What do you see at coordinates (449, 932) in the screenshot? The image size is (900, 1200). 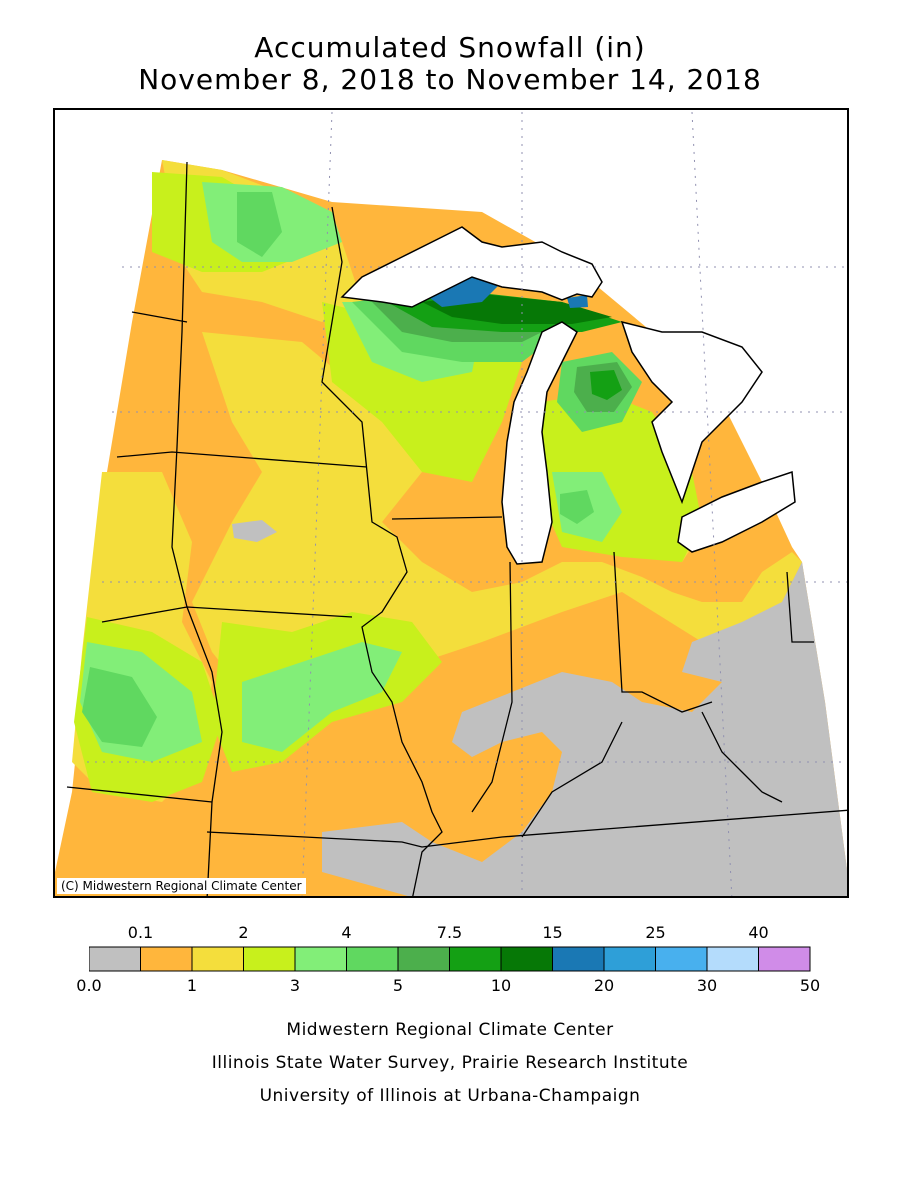 I see `legend-top-label: 7.5` at bounding box center [449, 932].